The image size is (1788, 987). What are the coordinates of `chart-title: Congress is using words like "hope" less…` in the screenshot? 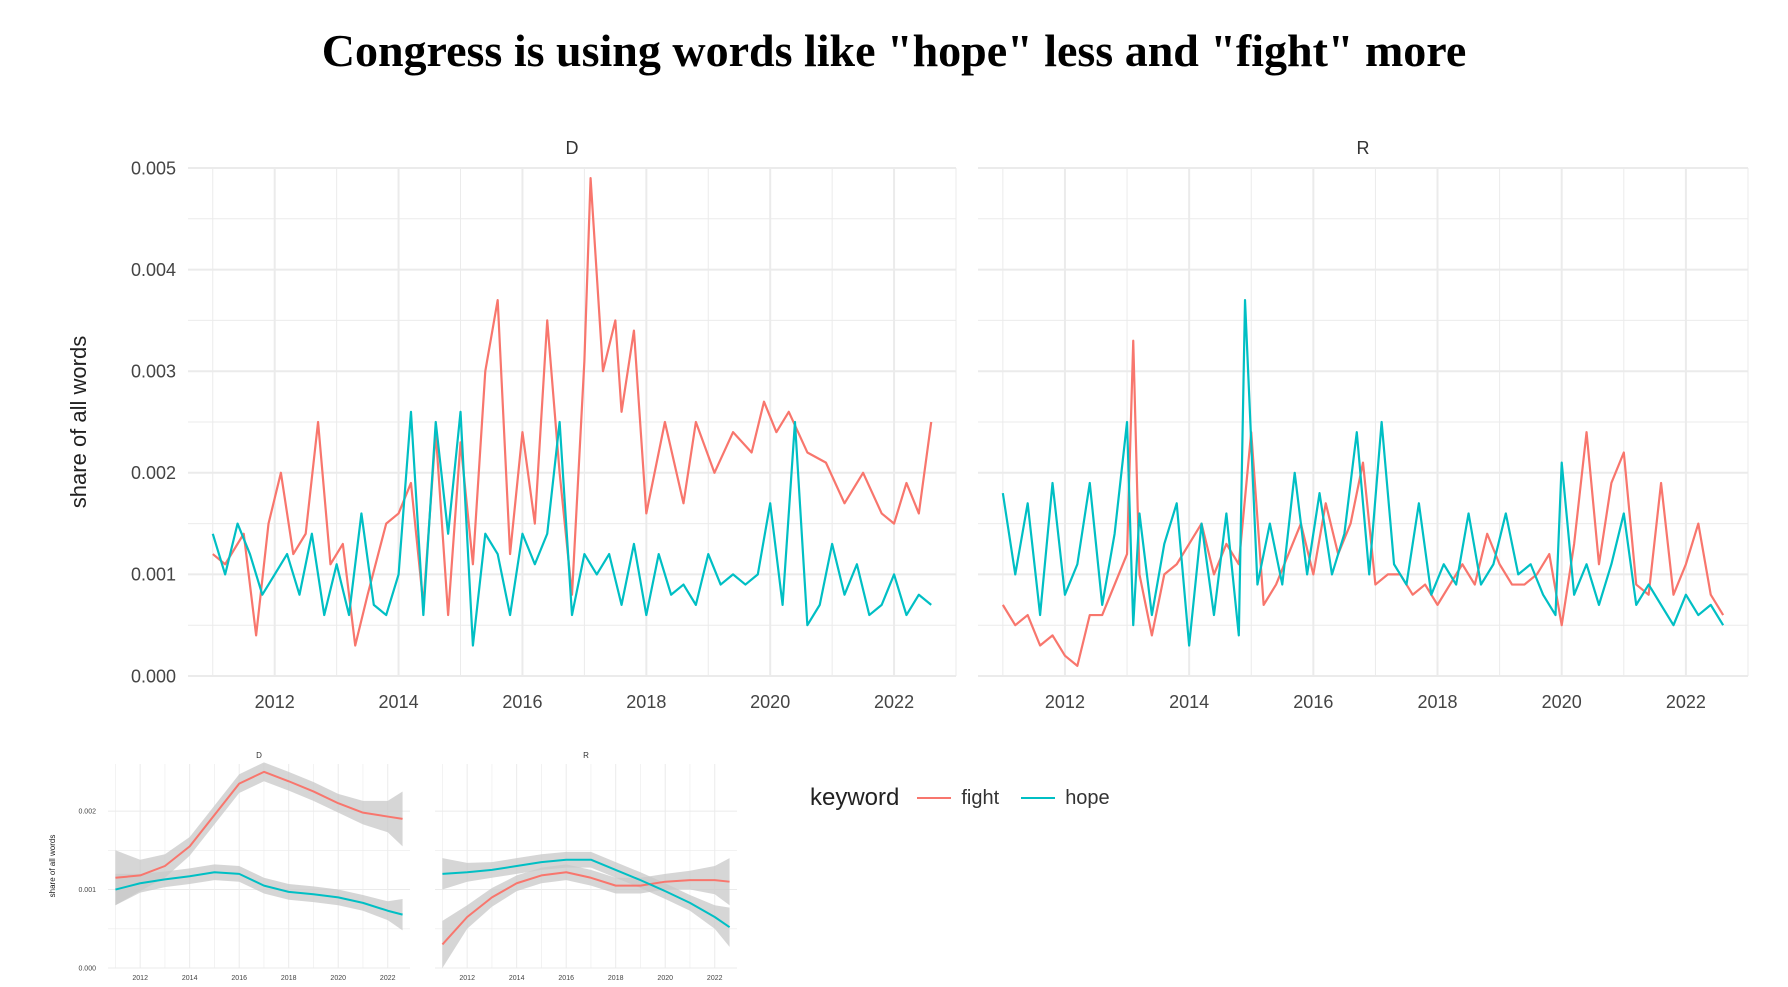 It's located at (894, 50).